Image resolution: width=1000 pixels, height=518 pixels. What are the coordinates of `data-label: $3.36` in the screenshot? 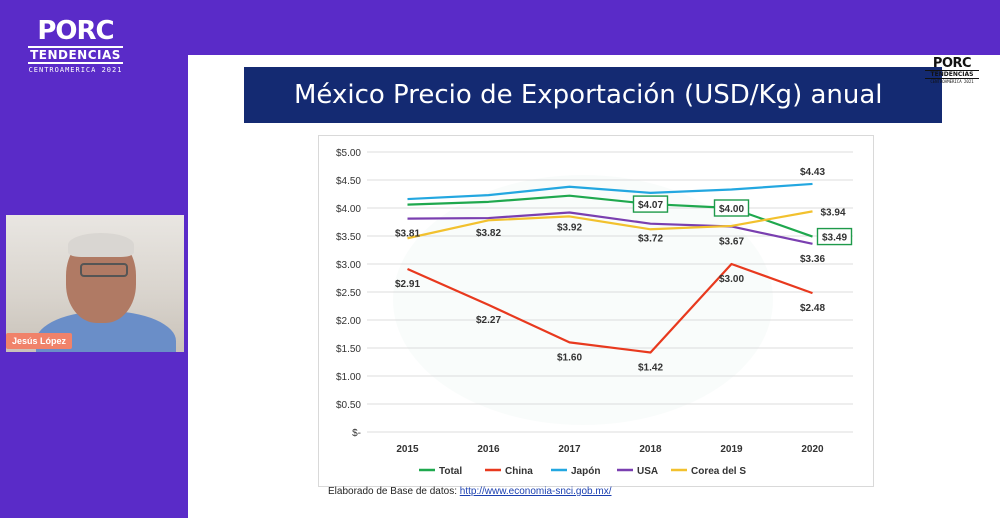 It's located at (812, 259).